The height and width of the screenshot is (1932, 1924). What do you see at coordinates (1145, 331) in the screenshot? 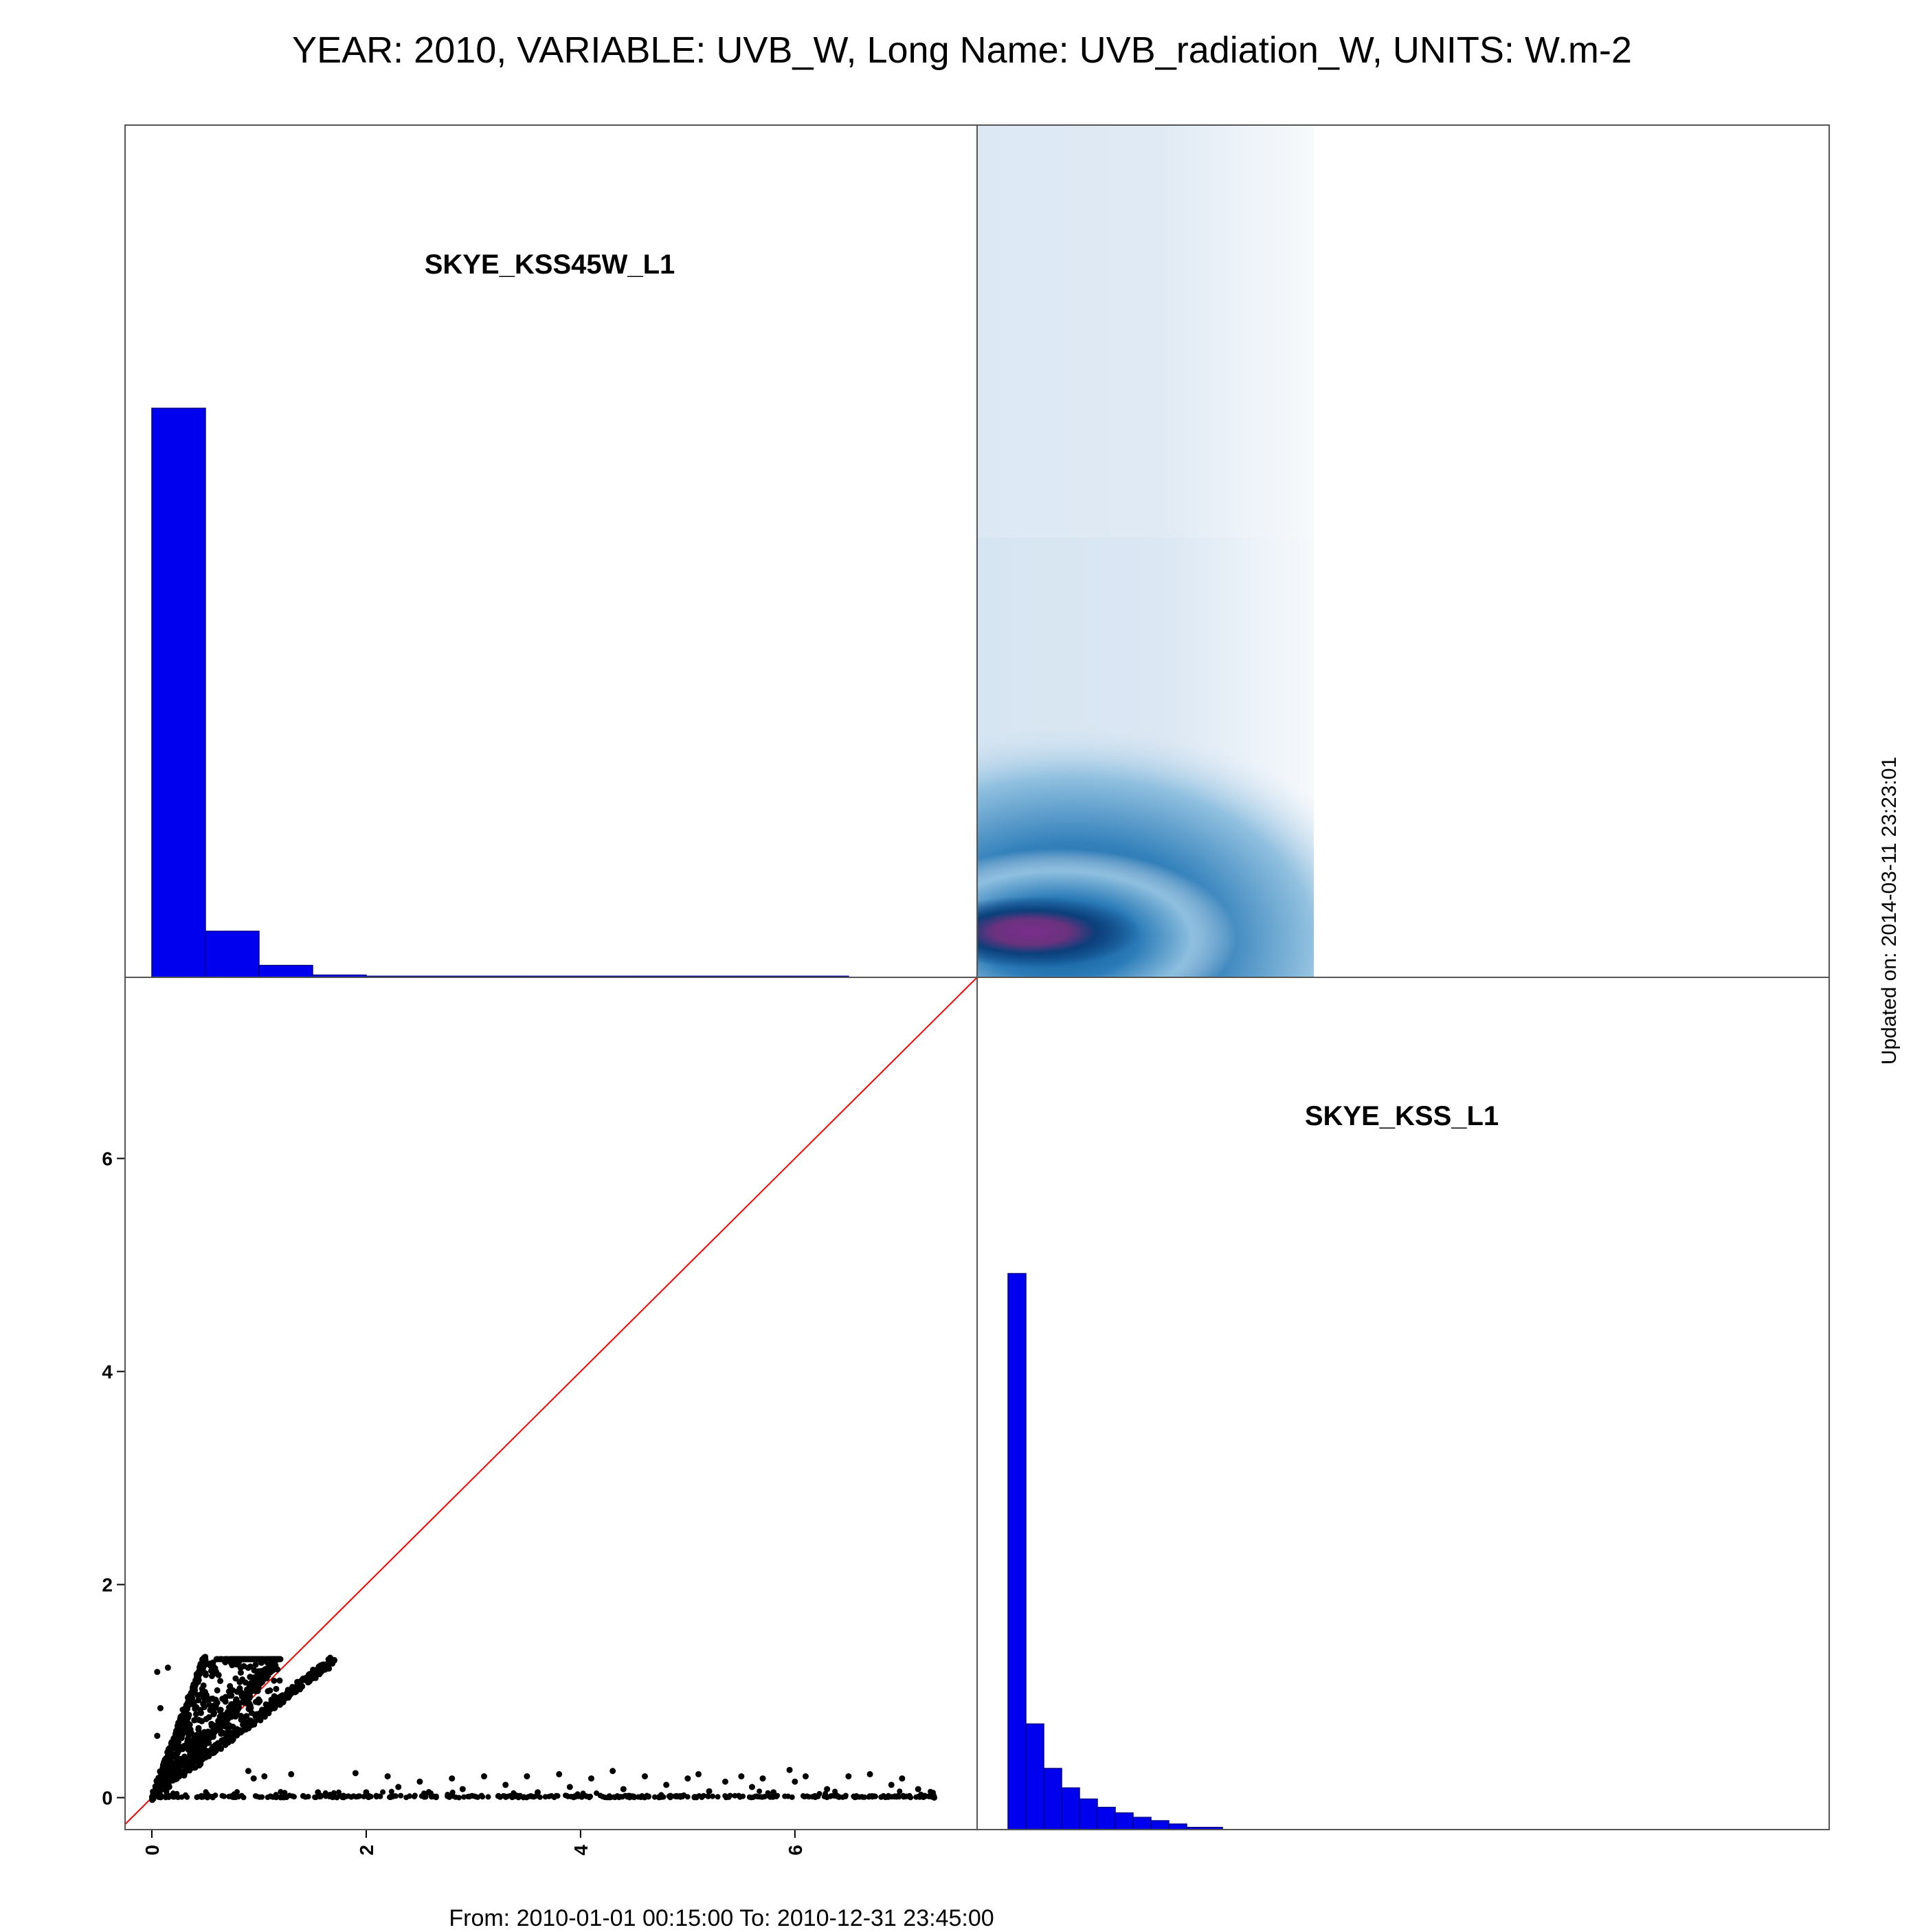
I see `density-top-fade` at bounding box center [1145, 331].